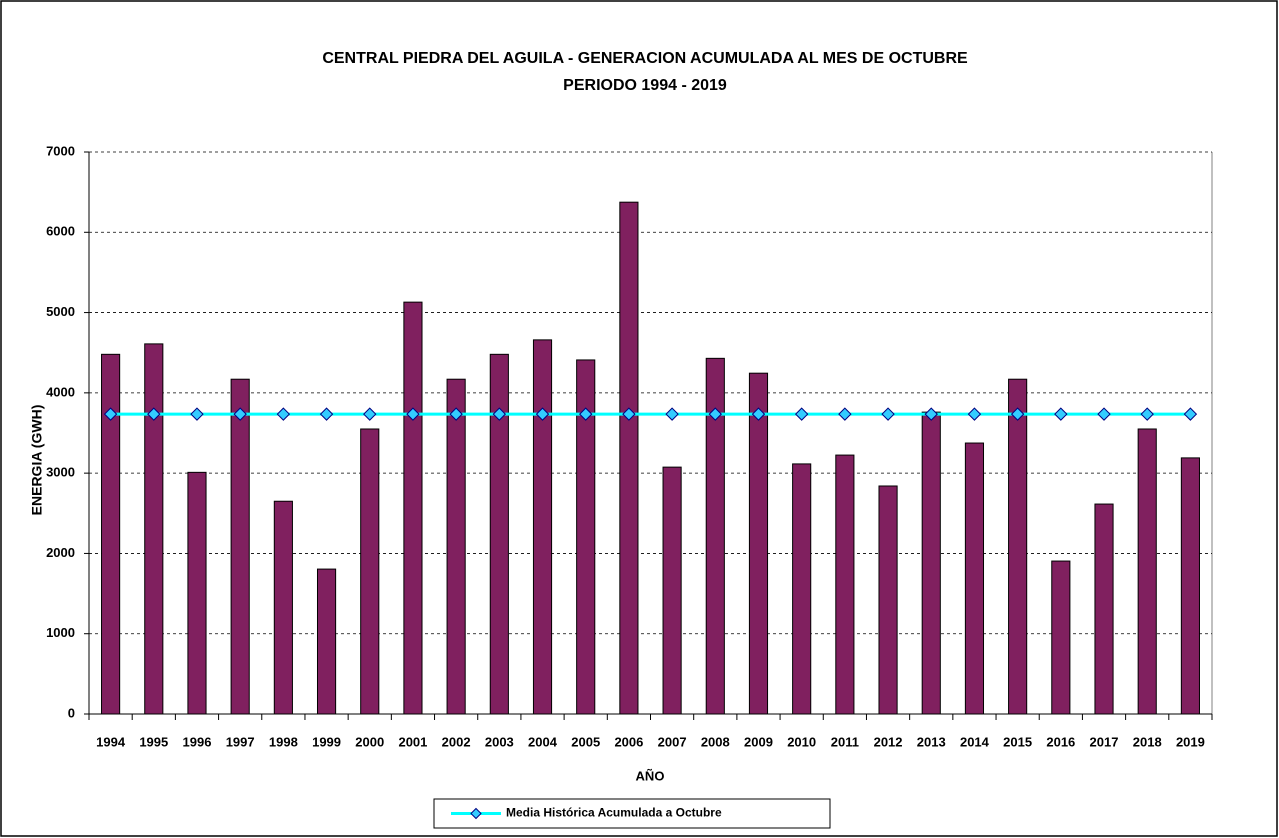 The width and height of the screenshot is (1279, 838). What do you see at coordinates (585, 741) in the screenshot?
I see `x-tick-label: 2005` at bounding box center [585, 741].